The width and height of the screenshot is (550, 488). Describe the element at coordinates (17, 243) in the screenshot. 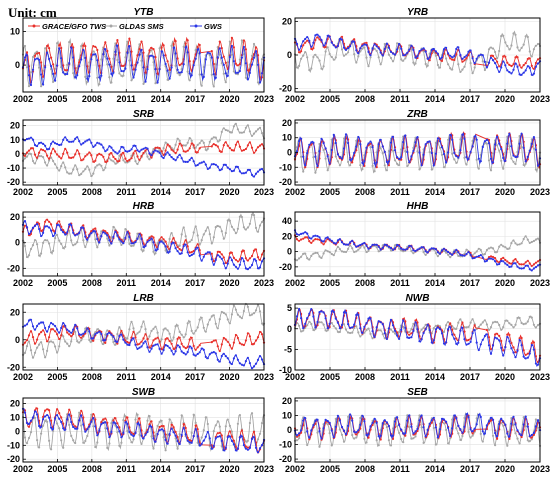

I see `y-tick-label: 0` at that location.